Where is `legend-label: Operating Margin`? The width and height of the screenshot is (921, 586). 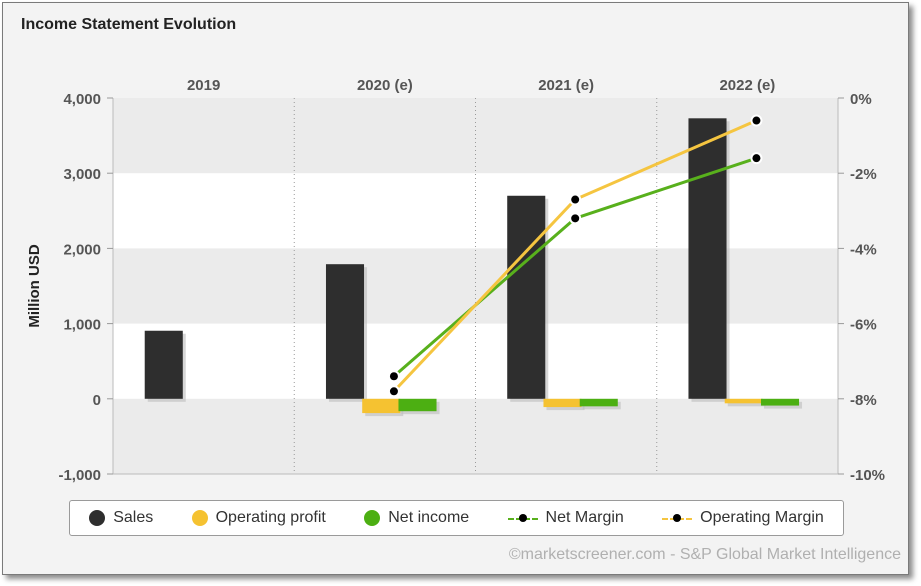 legend-label: Operating Margin is located at coordinates (762, 517).